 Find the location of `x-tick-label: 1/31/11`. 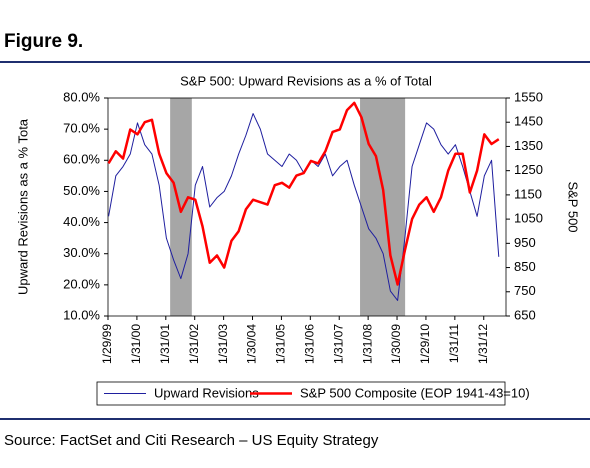

x-tick-label: 1/31/11 is located at coordinates (454, 343).